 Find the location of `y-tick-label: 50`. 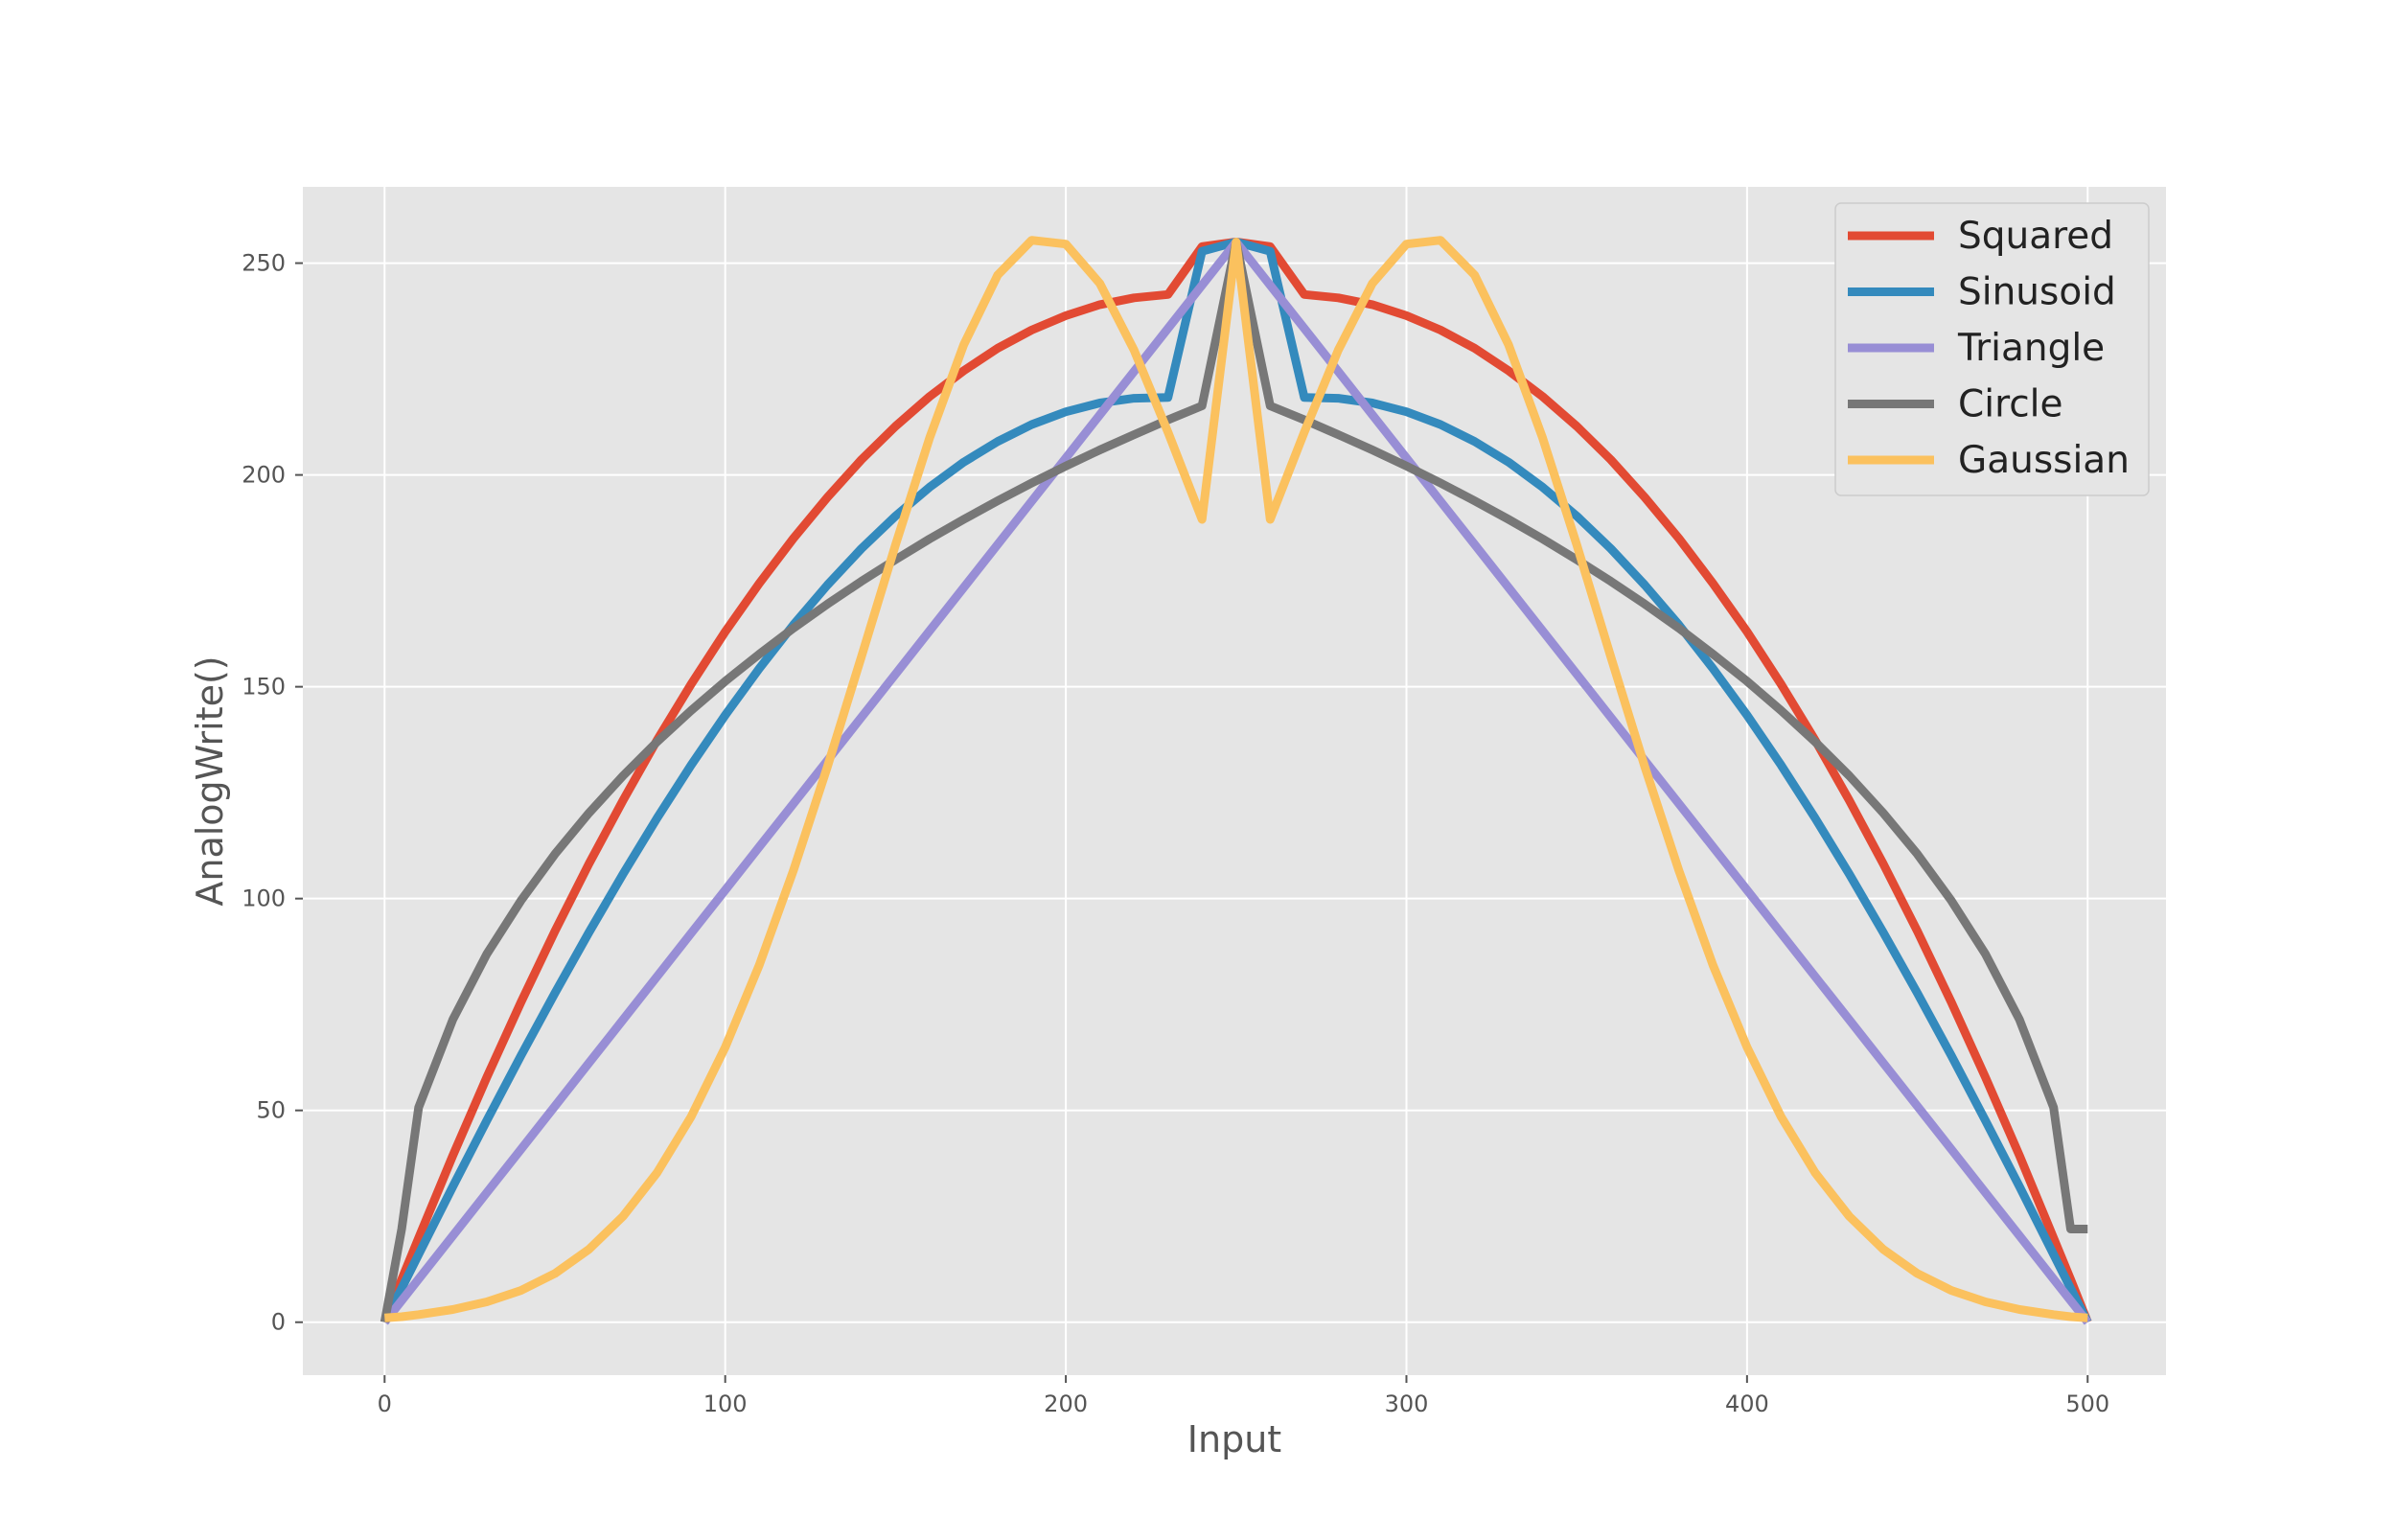

y-tick-label: 50 is located at coordinates (271, 1110).